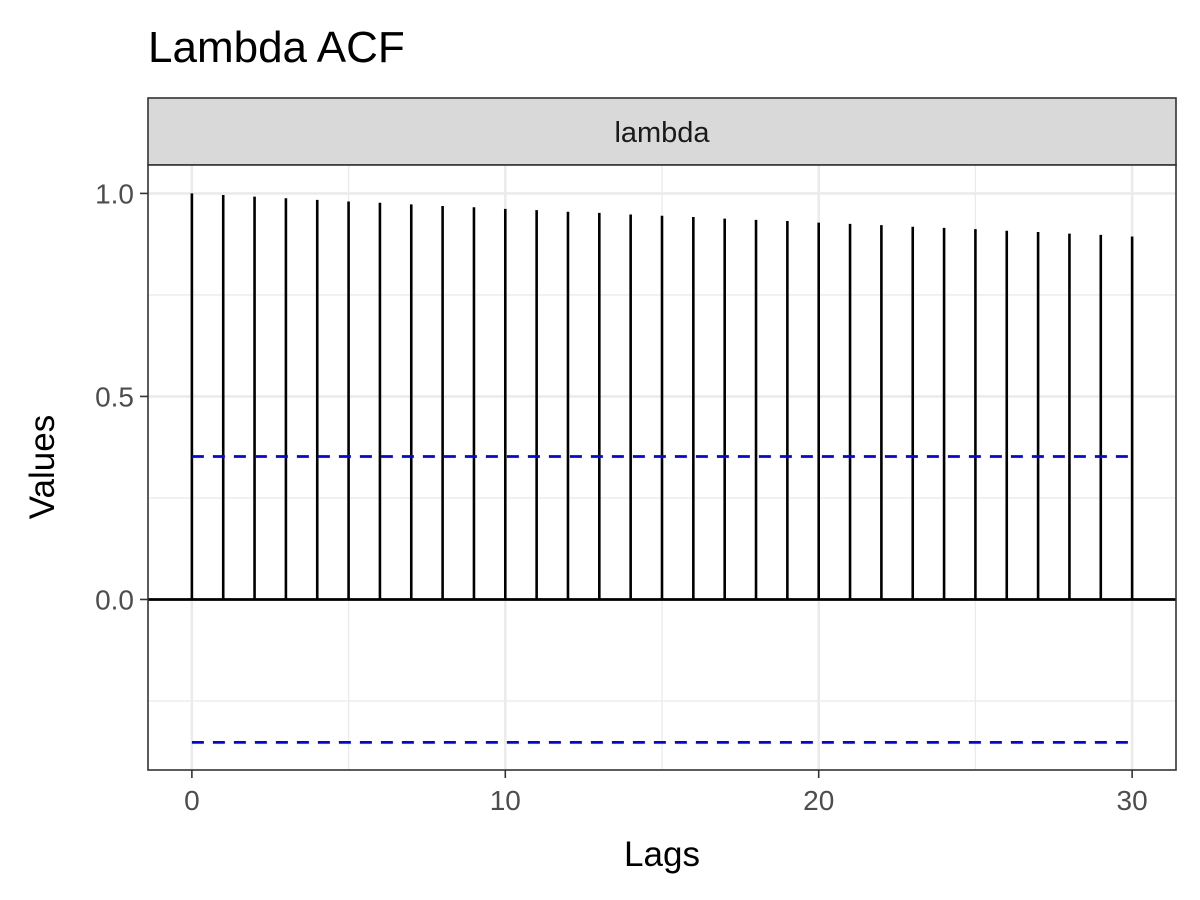 The image size is (1200, 900). Describe the element at coordinates (818, 800) in the screenshot. I see `x-tick-label: 20` at that location.